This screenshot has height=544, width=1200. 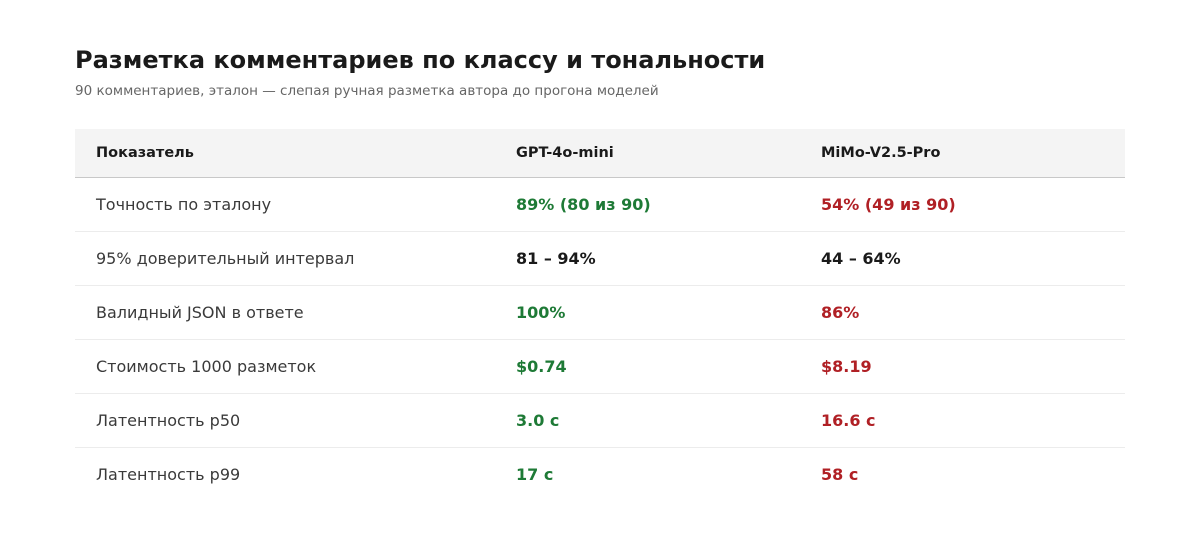 I want to click on table-row: Латентность p99 17 с 58 с, so click(x=600, y=475).